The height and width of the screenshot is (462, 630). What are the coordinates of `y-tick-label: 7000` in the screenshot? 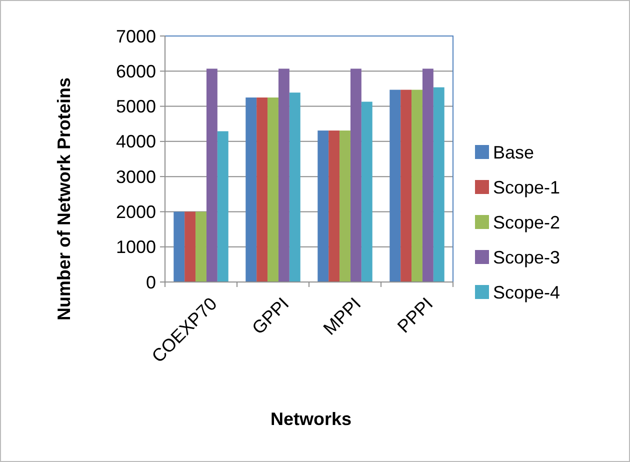 It's located at (136, 36).